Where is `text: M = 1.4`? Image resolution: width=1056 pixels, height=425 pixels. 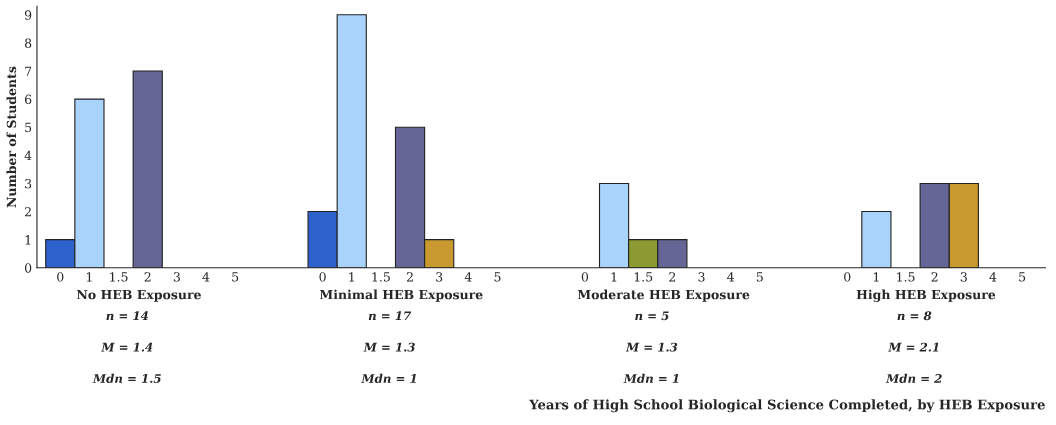
text: M = 1.4 is located at coordinates (127, 347).